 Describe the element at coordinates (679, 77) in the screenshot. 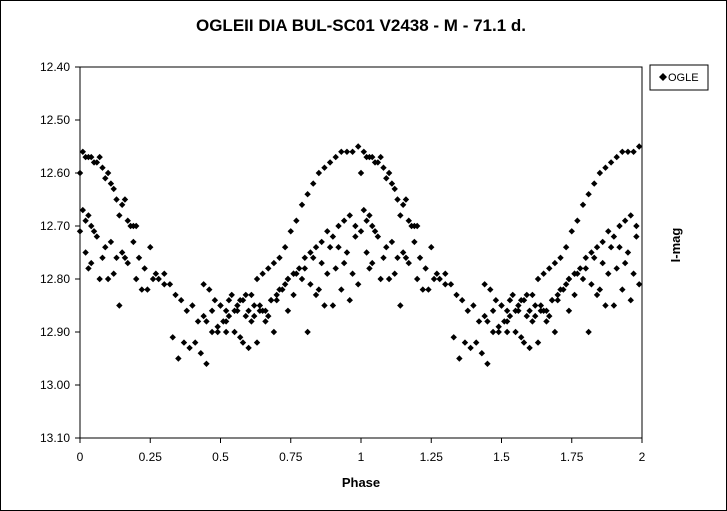

I see `legend: OGLE` at that location.